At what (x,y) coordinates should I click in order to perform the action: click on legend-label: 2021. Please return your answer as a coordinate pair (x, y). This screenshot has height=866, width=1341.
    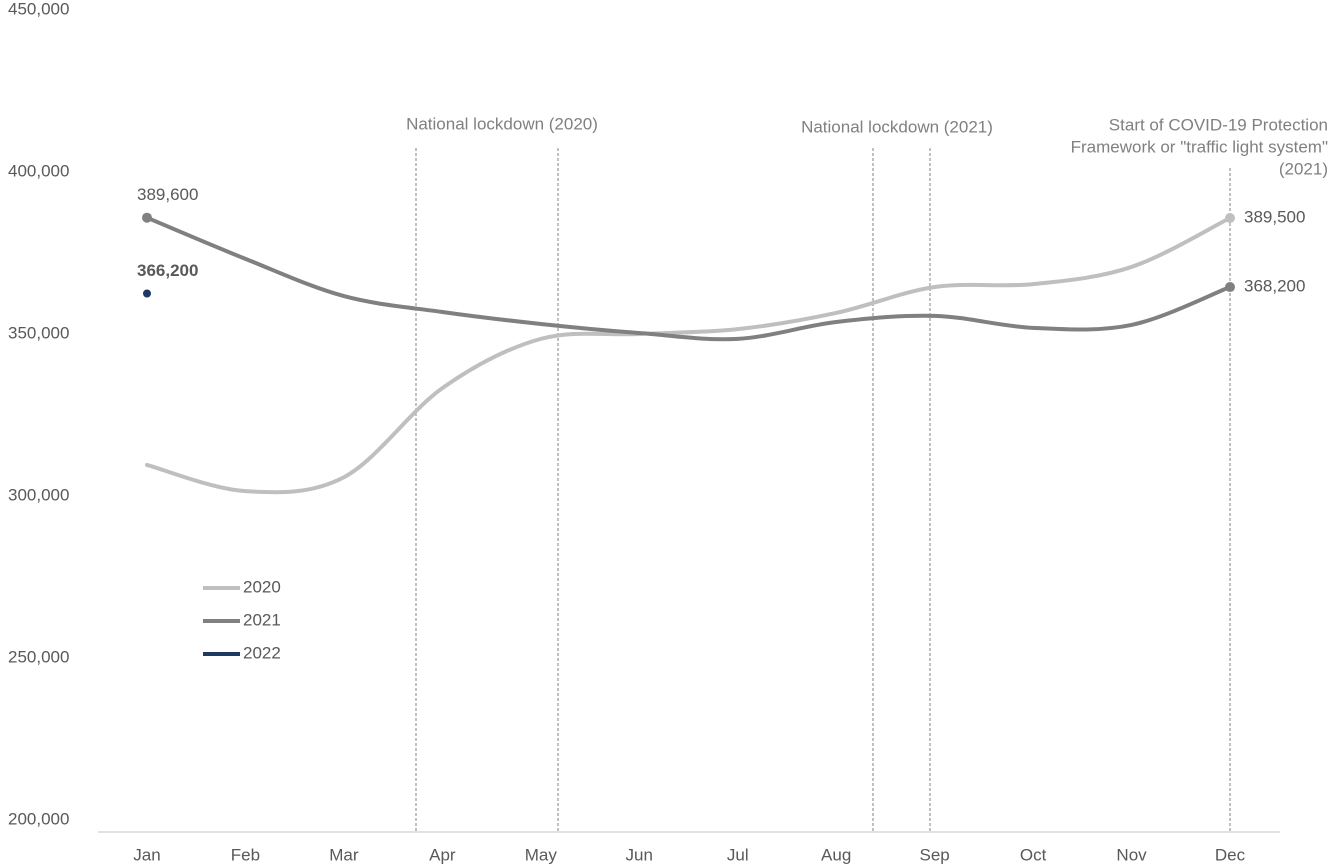
    Looking at the image, I should click on (262, 619).